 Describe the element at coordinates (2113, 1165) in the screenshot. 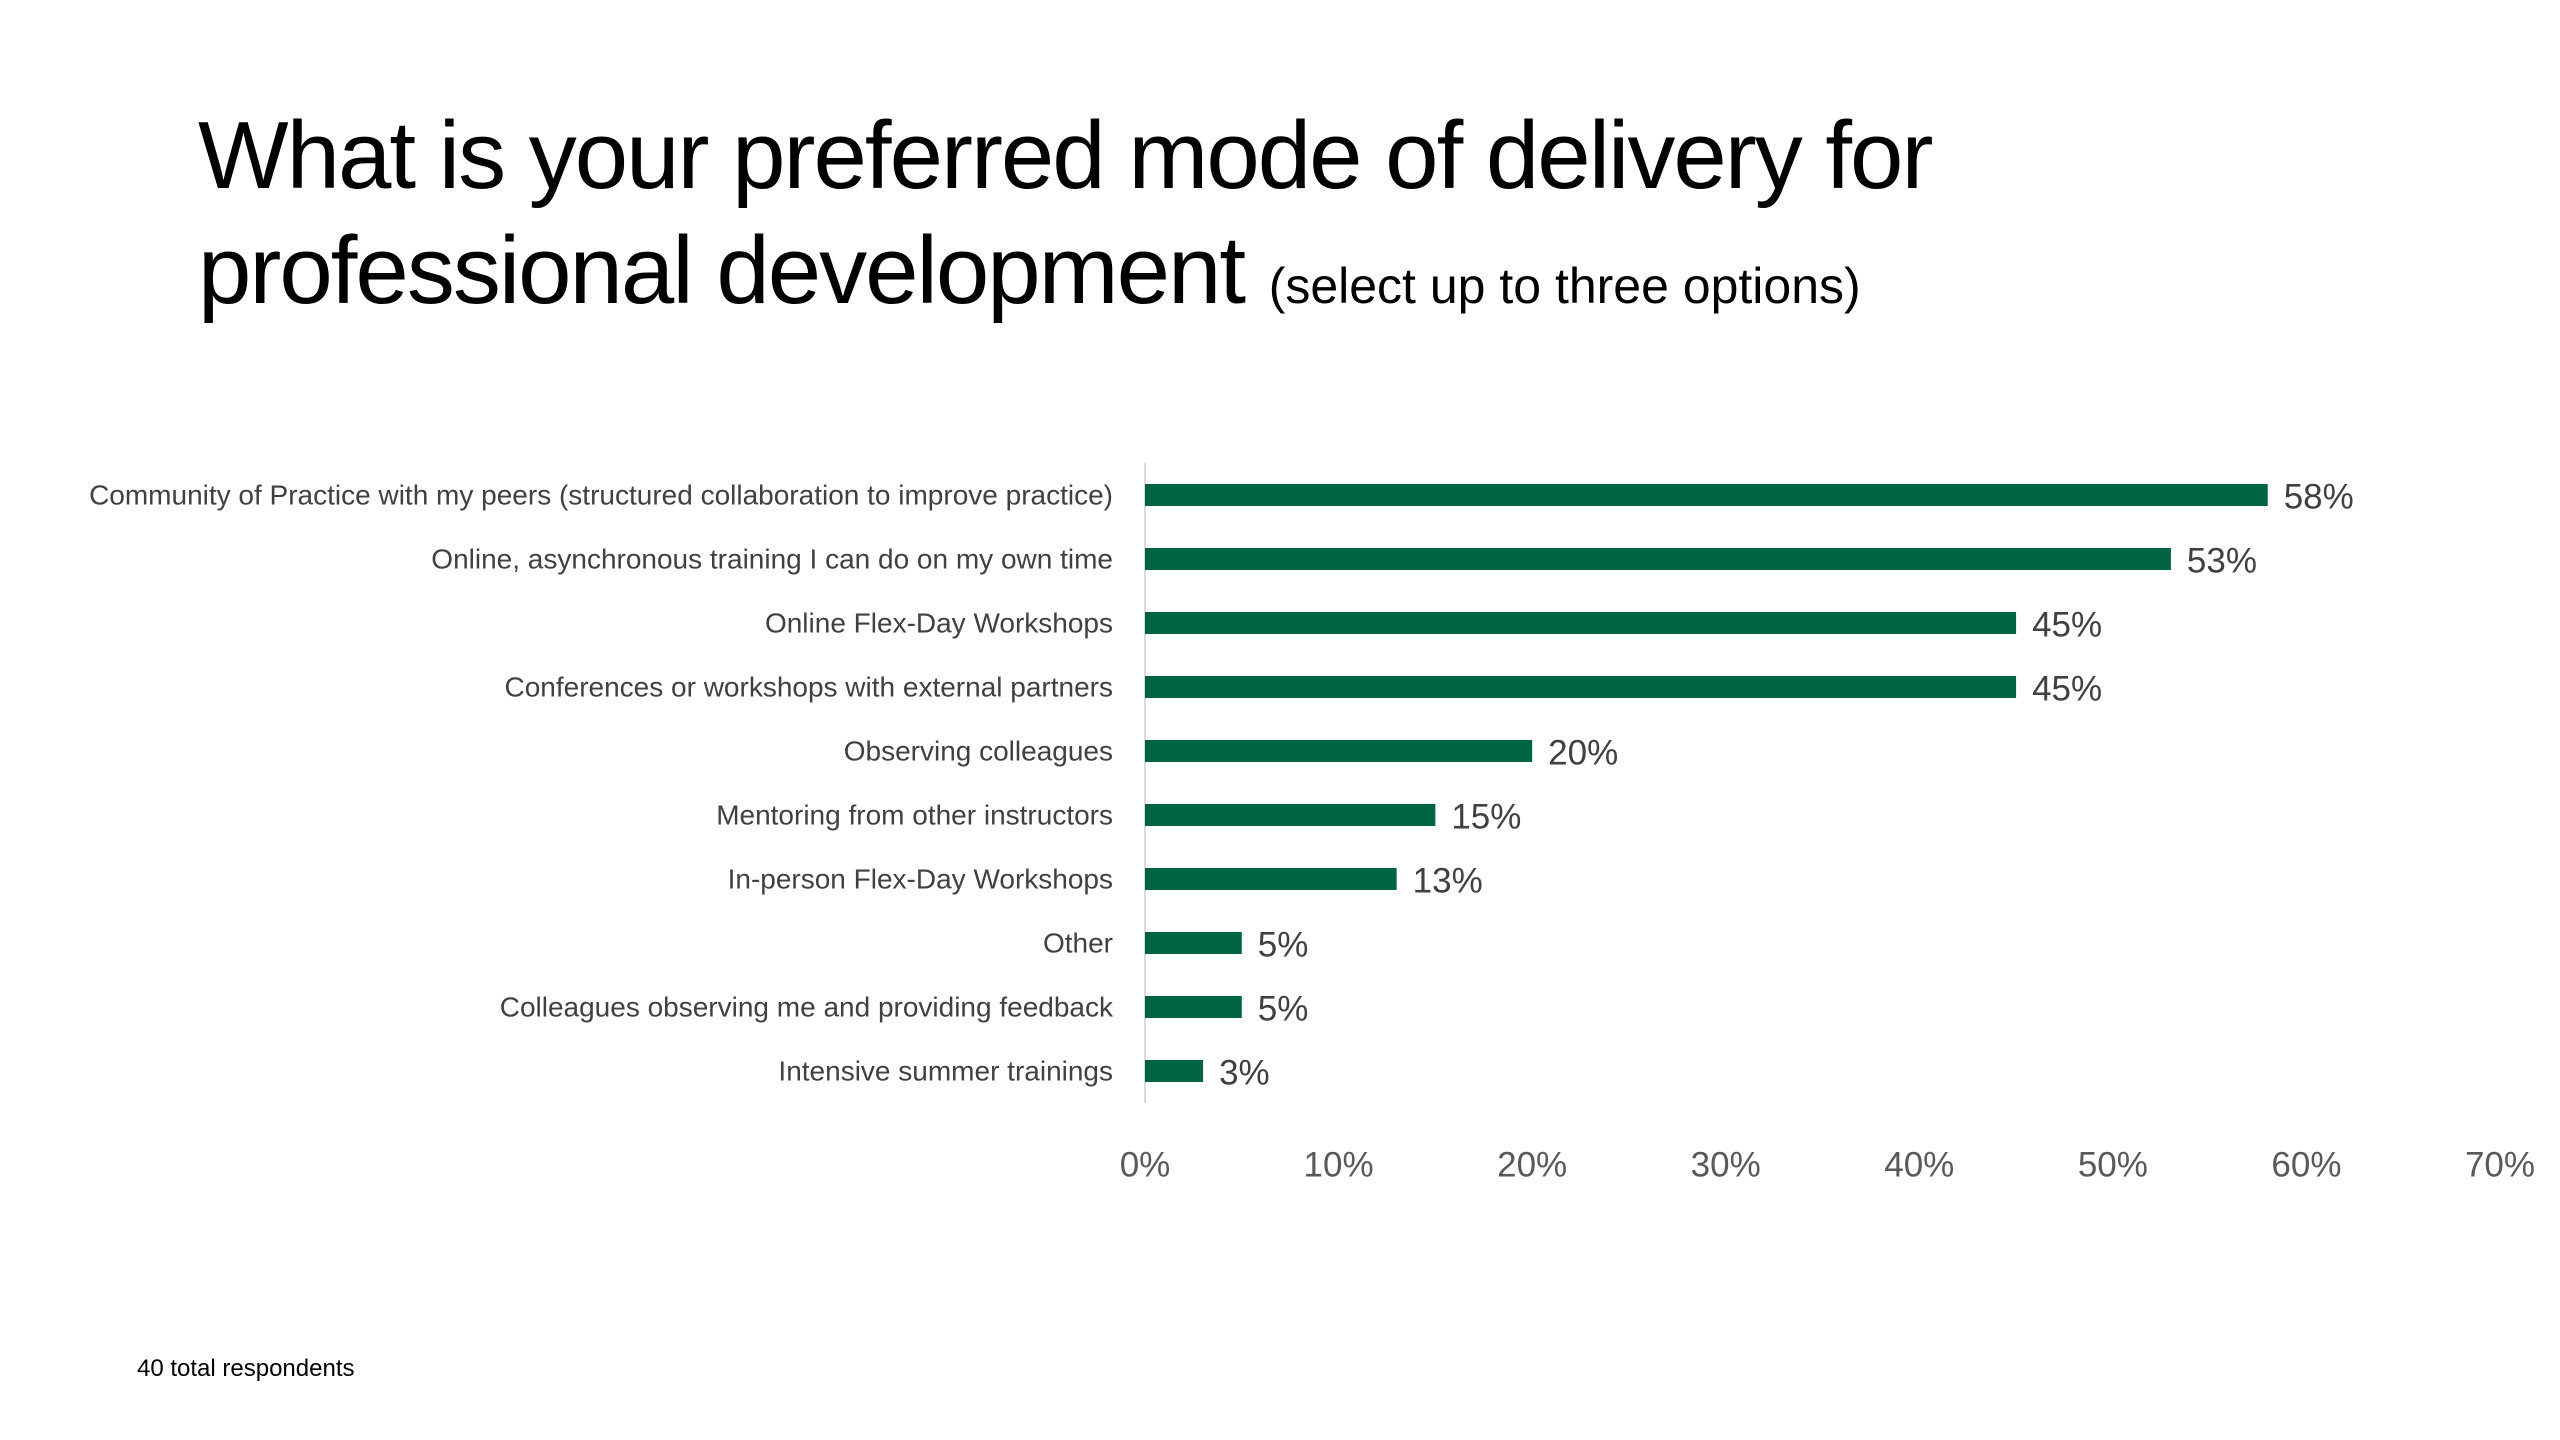

I see `x-tick-label: 50%` at that location.